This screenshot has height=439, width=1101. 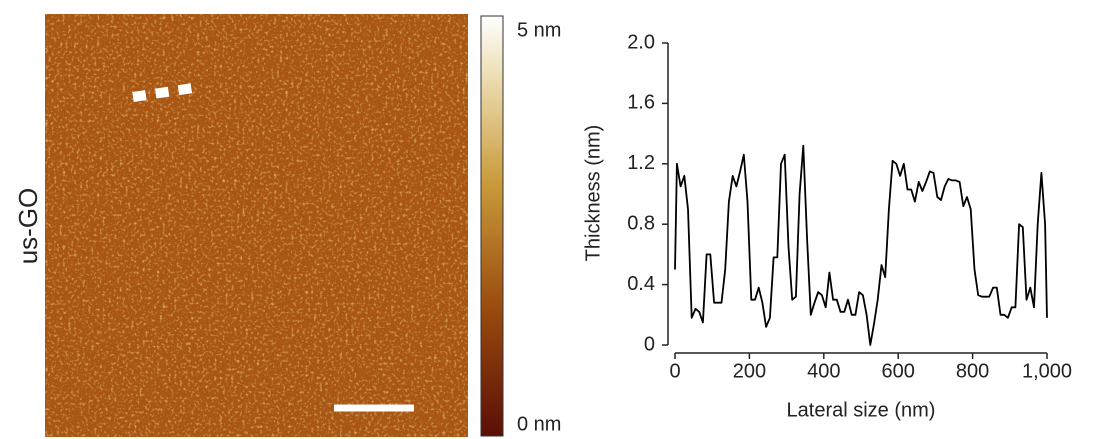 I want to click on x-tick-label: 600, so click(x=898, y=371).